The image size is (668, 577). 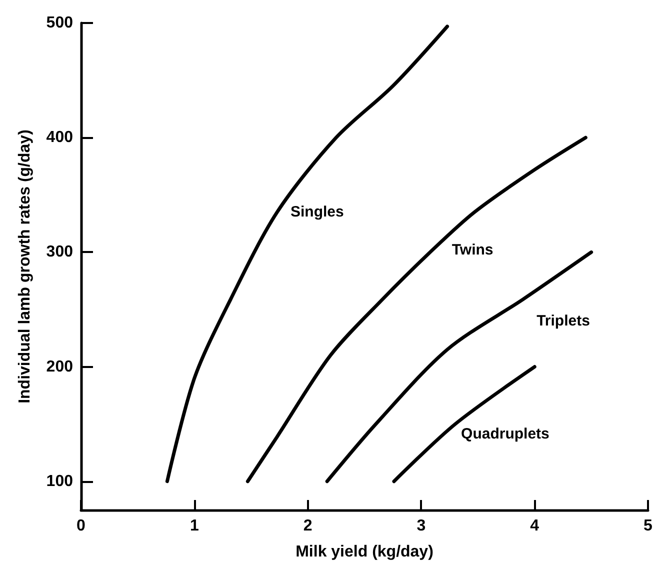 I want to click on y-tick-label: 500, so click(x=60, y=23).